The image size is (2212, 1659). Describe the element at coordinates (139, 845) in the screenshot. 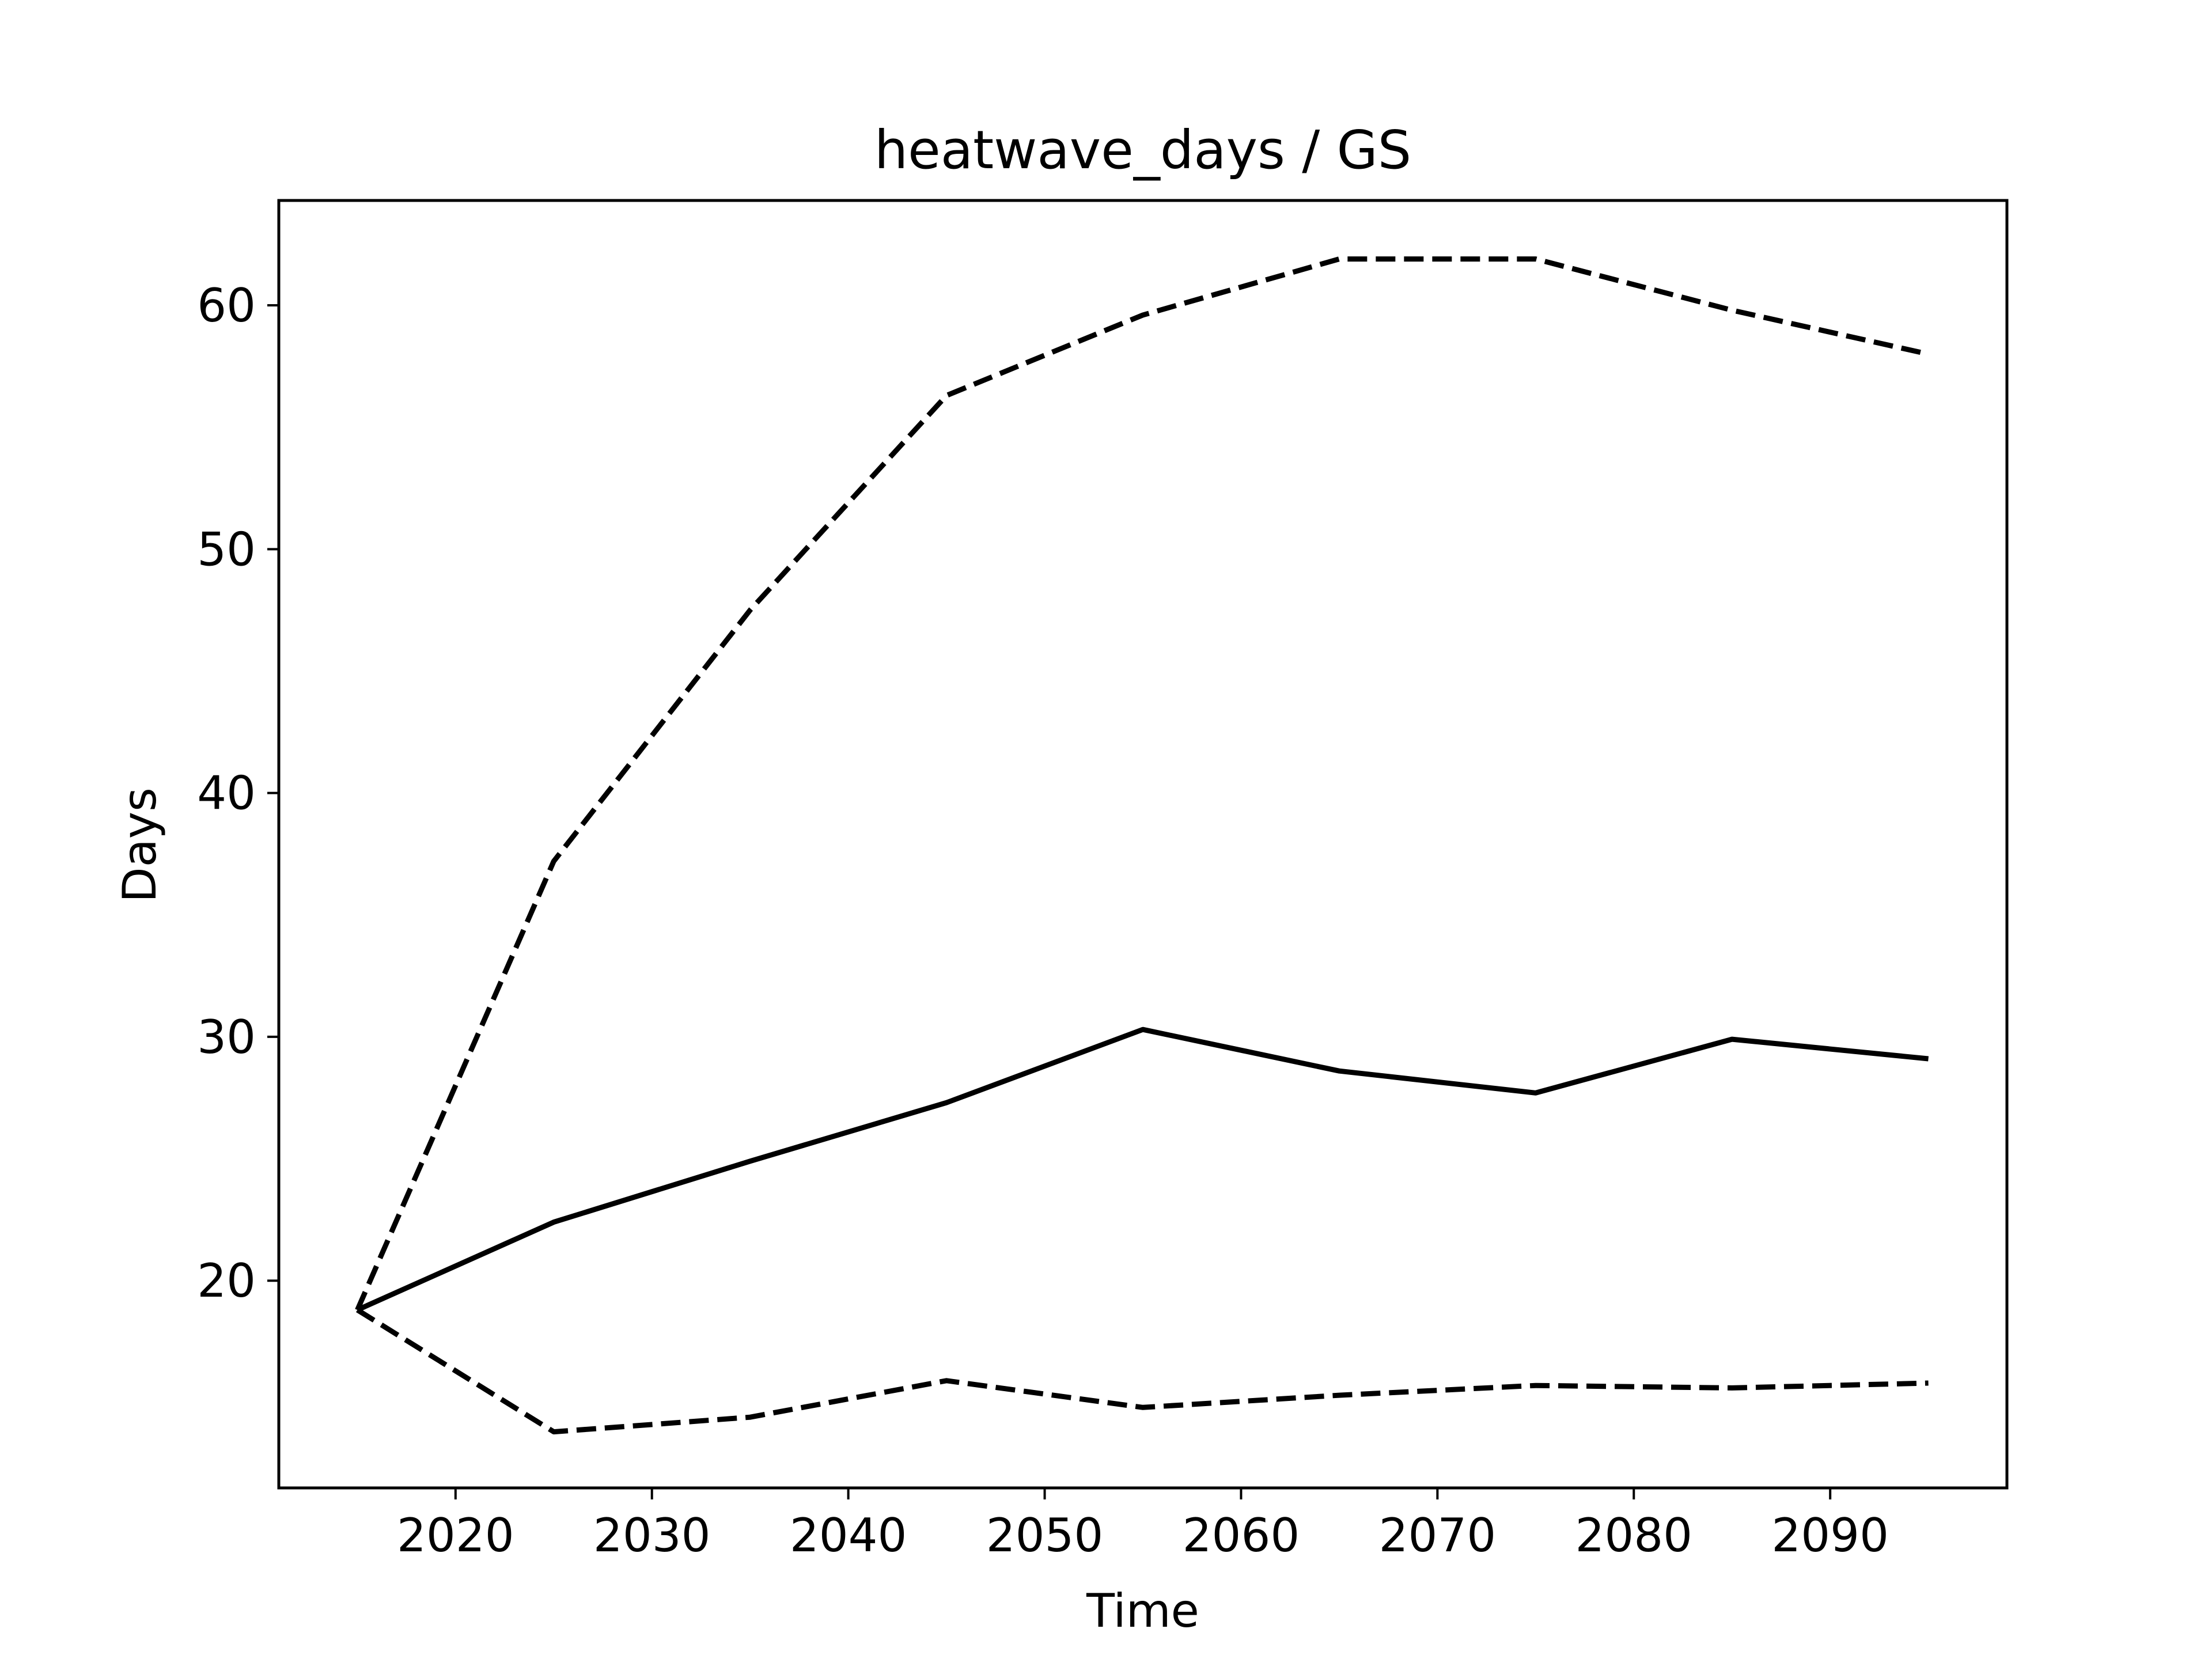

I see `y-axis-label: Days` at that location.